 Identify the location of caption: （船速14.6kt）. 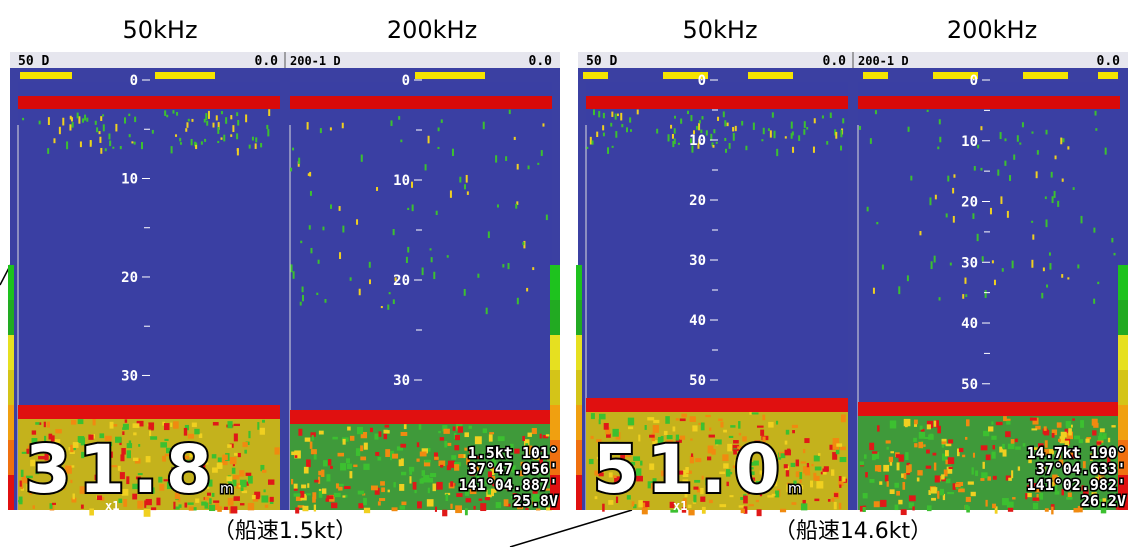
(853, 531).